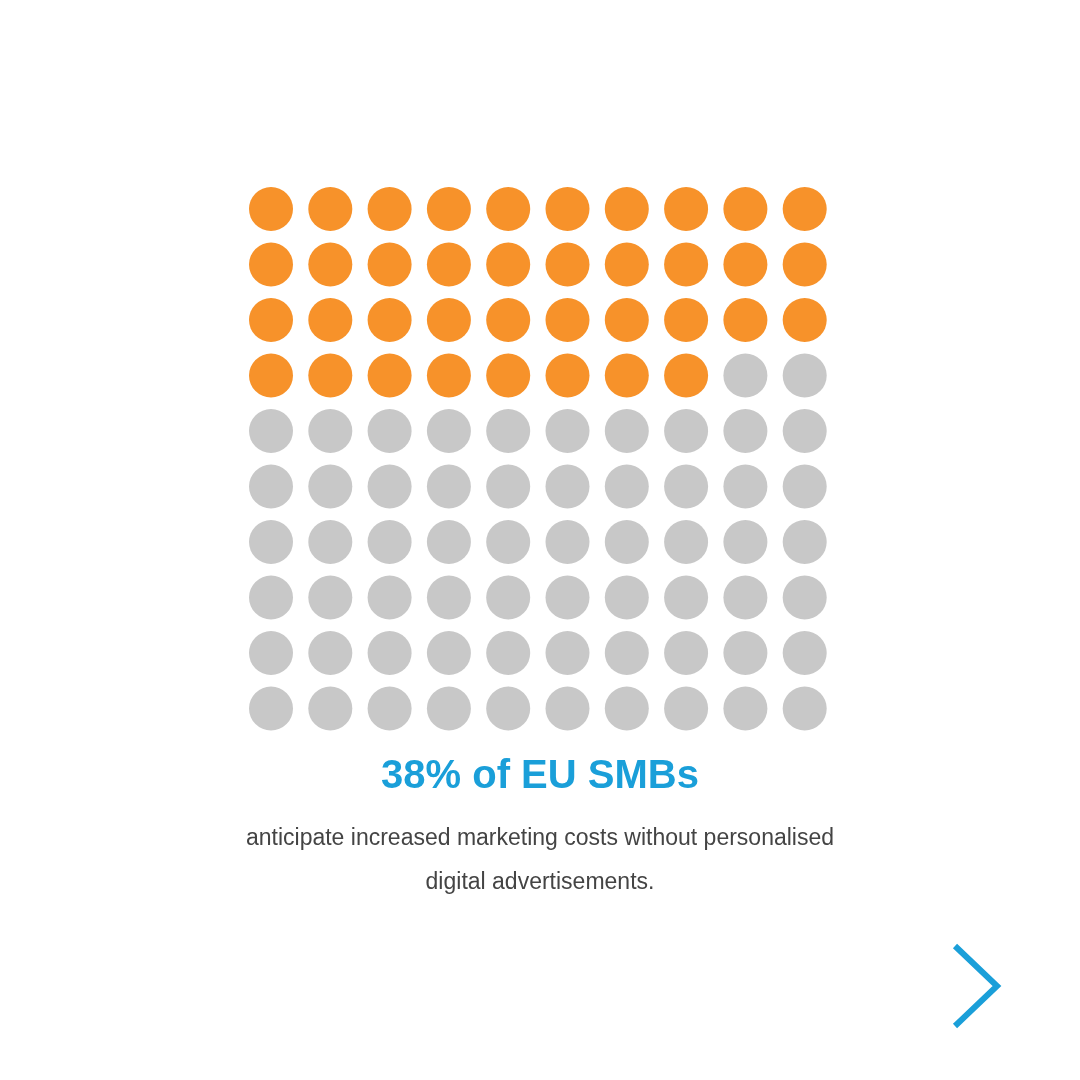 The height and width of the screenshot is (1080, 1080). What do you see at coordinates (585, 774) in the screenshot?
I see `text: of EU SMBs` at bounding box center [585, 774].